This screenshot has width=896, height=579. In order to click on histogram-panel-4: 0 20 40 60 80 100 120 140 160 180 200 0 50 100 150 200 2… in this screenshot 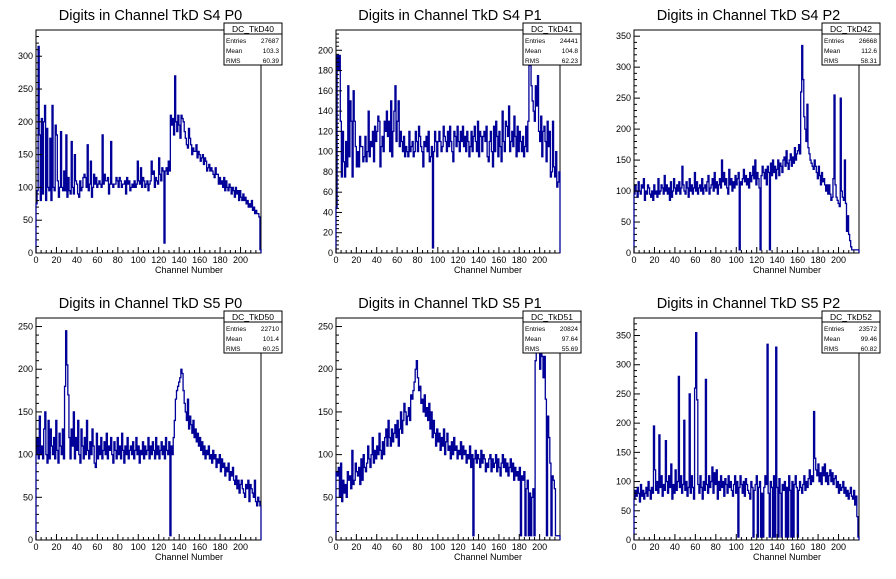, I will do `click(450, 429)`.